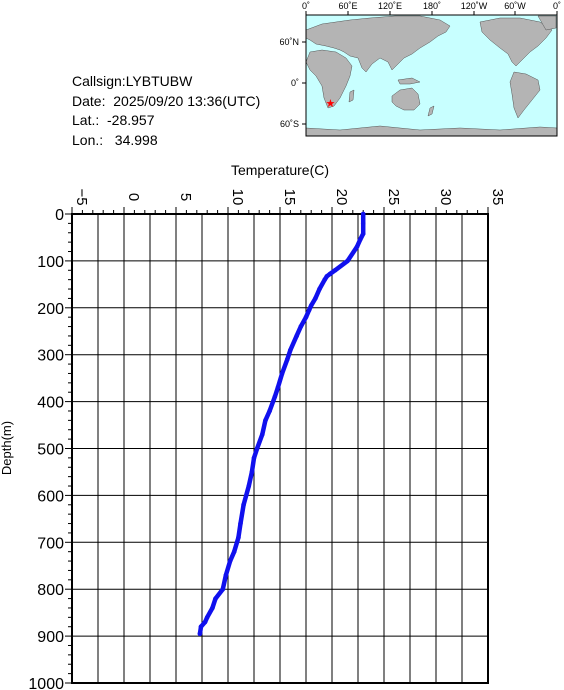  I want to click on map-lat-label: 0˚, so click(295, 83).